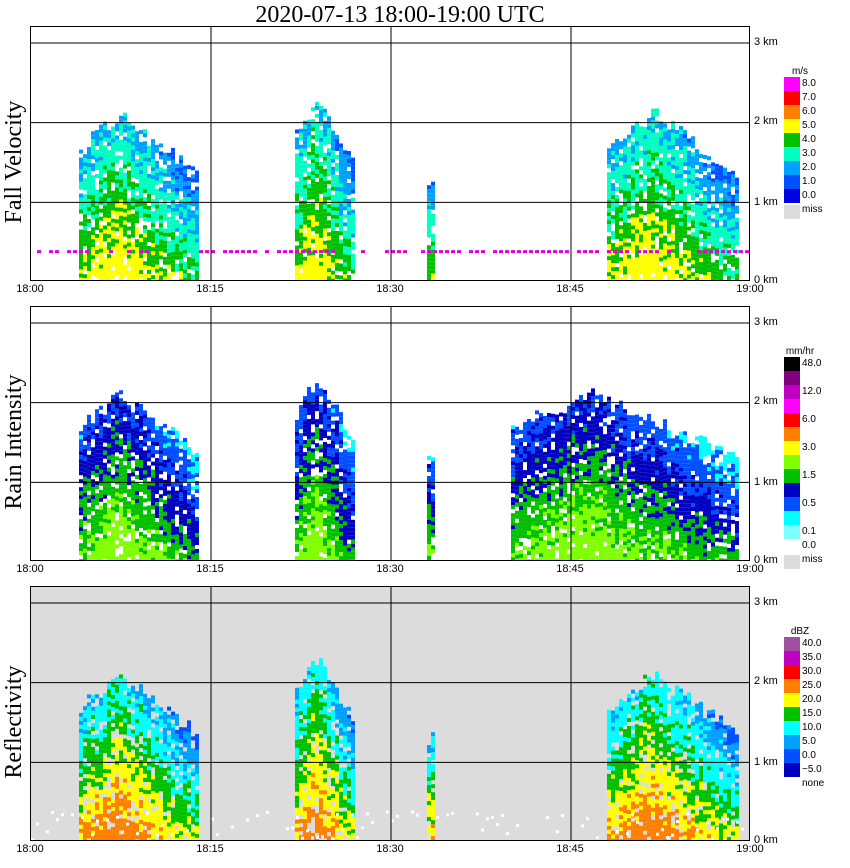 The image size is (850, 868). I want to click on legend-label: 2.0, so click(809, 167).